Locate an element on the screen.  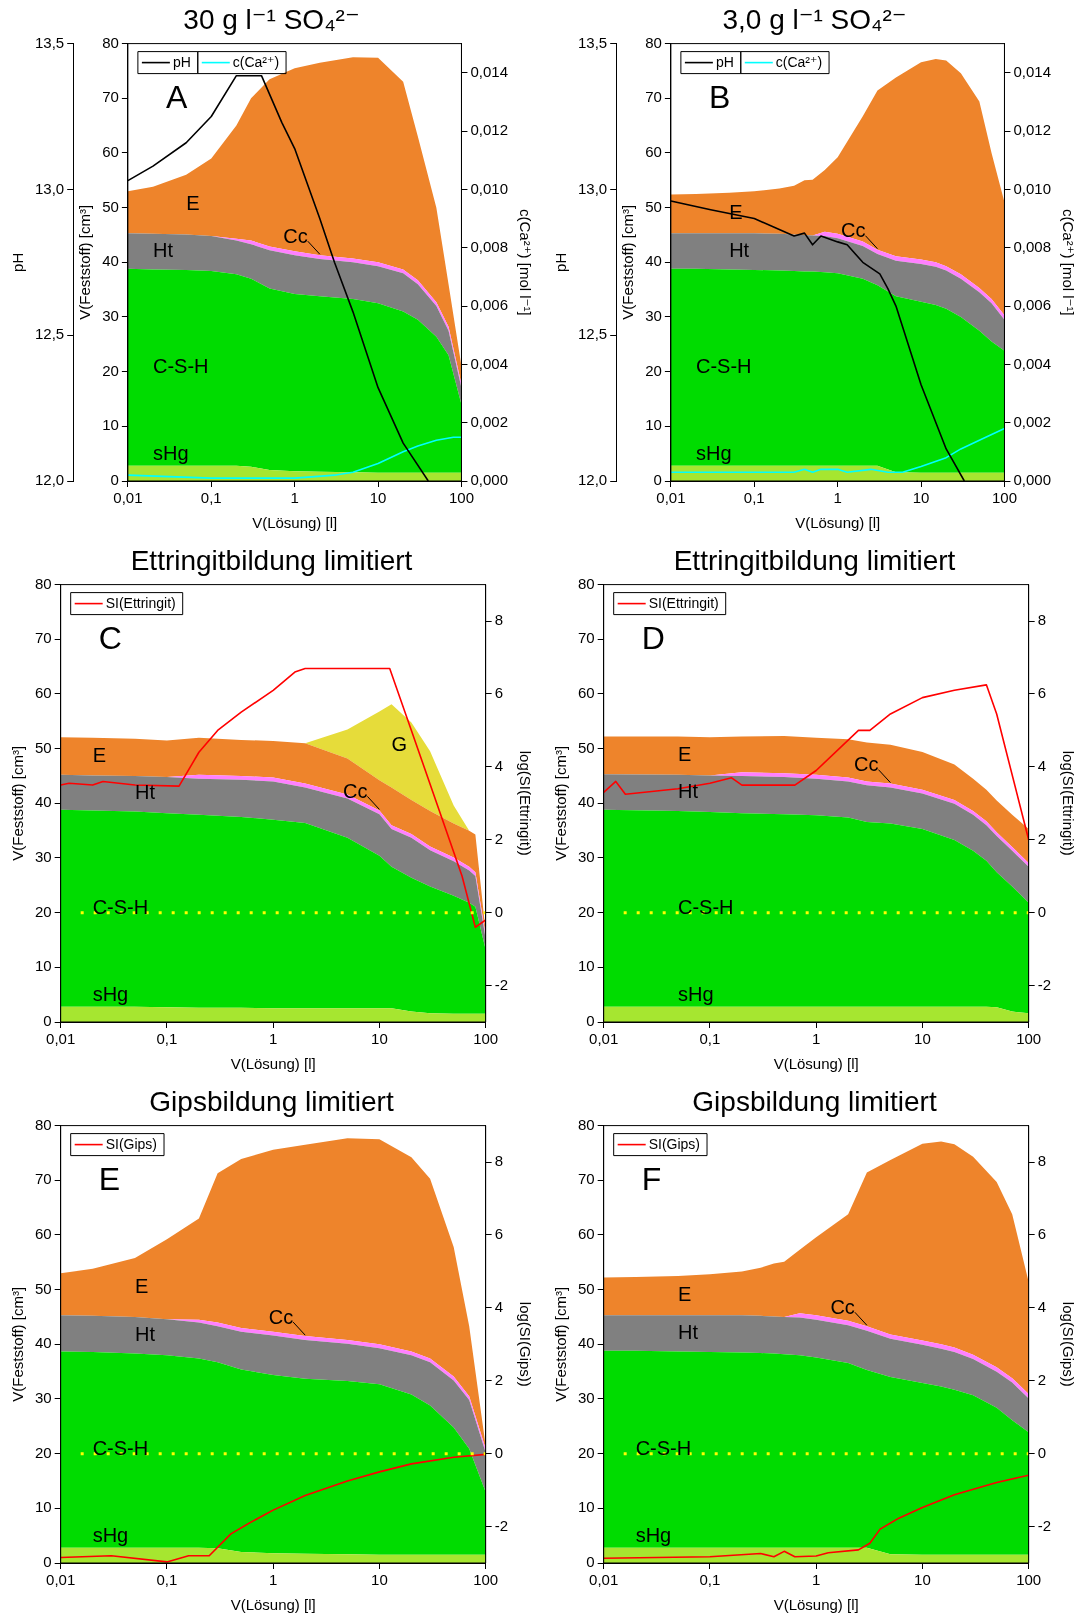
series-label: Cc is located at coordinates (842, 1306).